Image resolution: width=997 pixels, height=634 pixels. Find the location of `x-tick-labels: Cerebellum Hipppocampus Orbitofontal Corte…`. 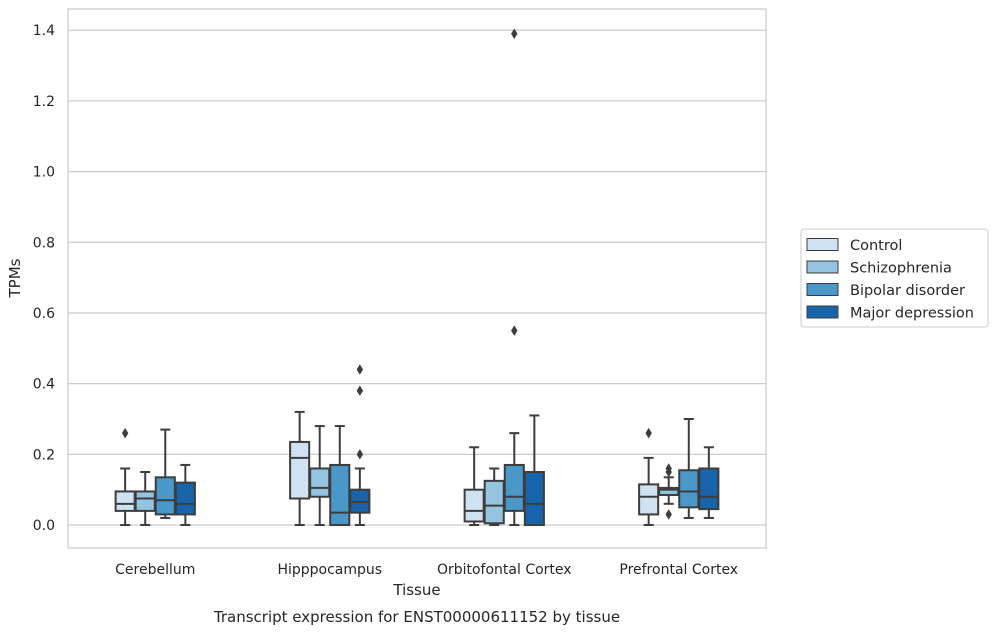

x-tick-labels: Cerebellum Hipppocampus Orbitofontal Corte… is located at coordinates (426, 570).